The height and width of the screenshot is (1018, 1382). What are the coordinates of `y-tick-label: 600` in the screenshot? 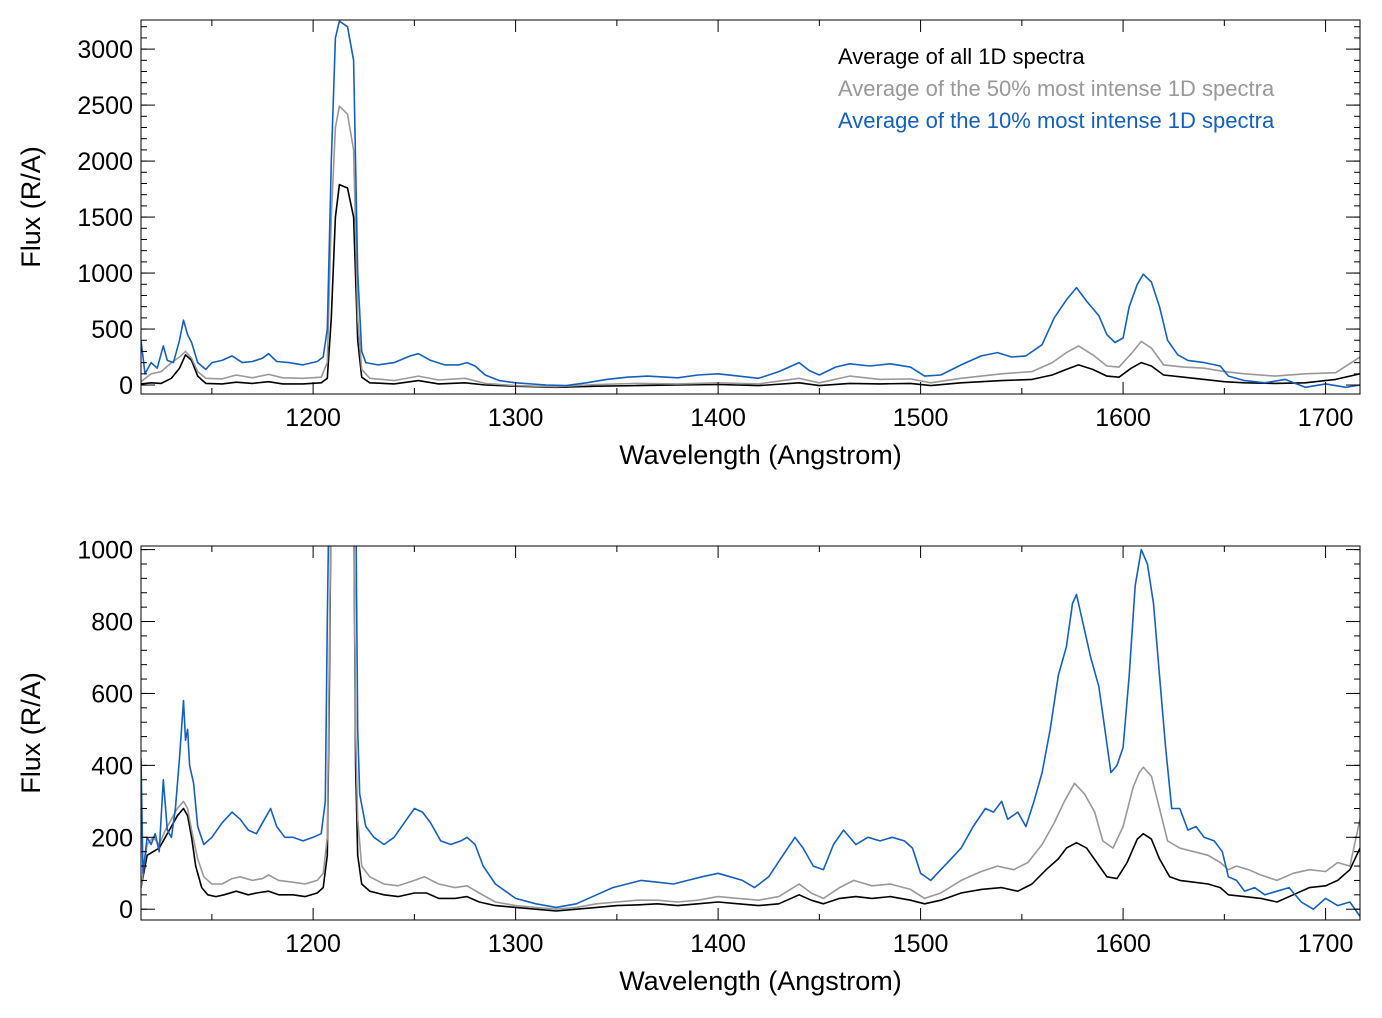 It's located at (112, 694).